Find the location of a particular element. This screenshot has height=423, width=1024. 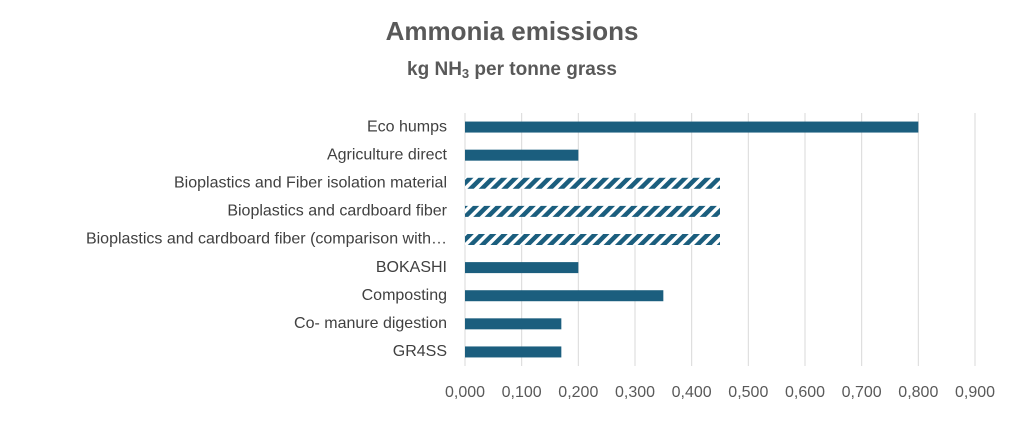

y-tick-label: BOKASHI is located at coordinates (411, 267).